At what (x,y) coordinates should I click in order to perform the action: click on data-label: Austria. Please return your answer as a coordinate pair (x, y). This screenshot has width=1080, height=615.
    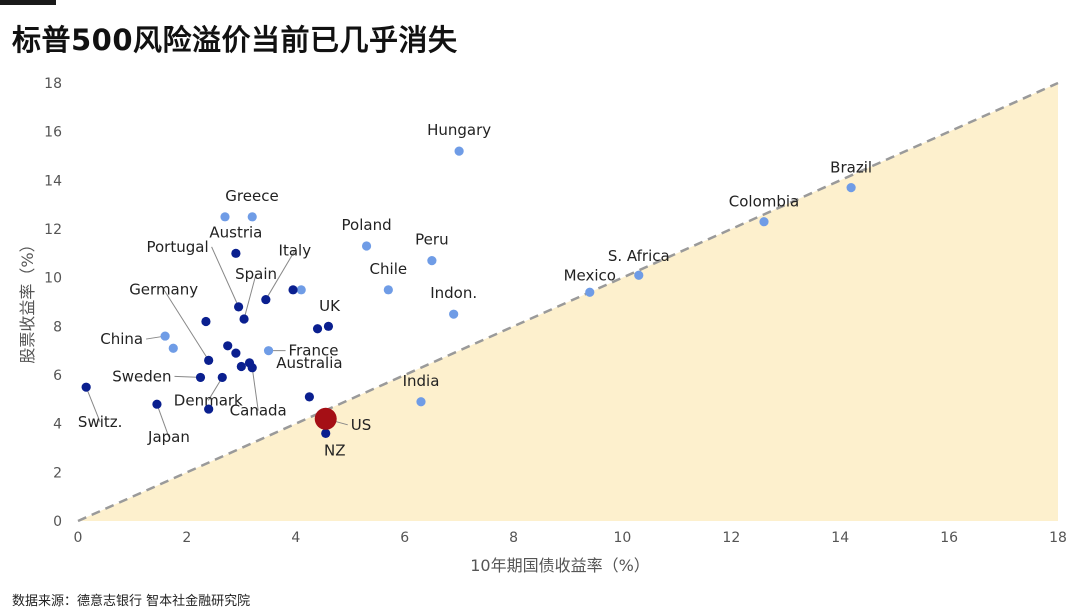
    Looking at the image, I should click on (235, 232).